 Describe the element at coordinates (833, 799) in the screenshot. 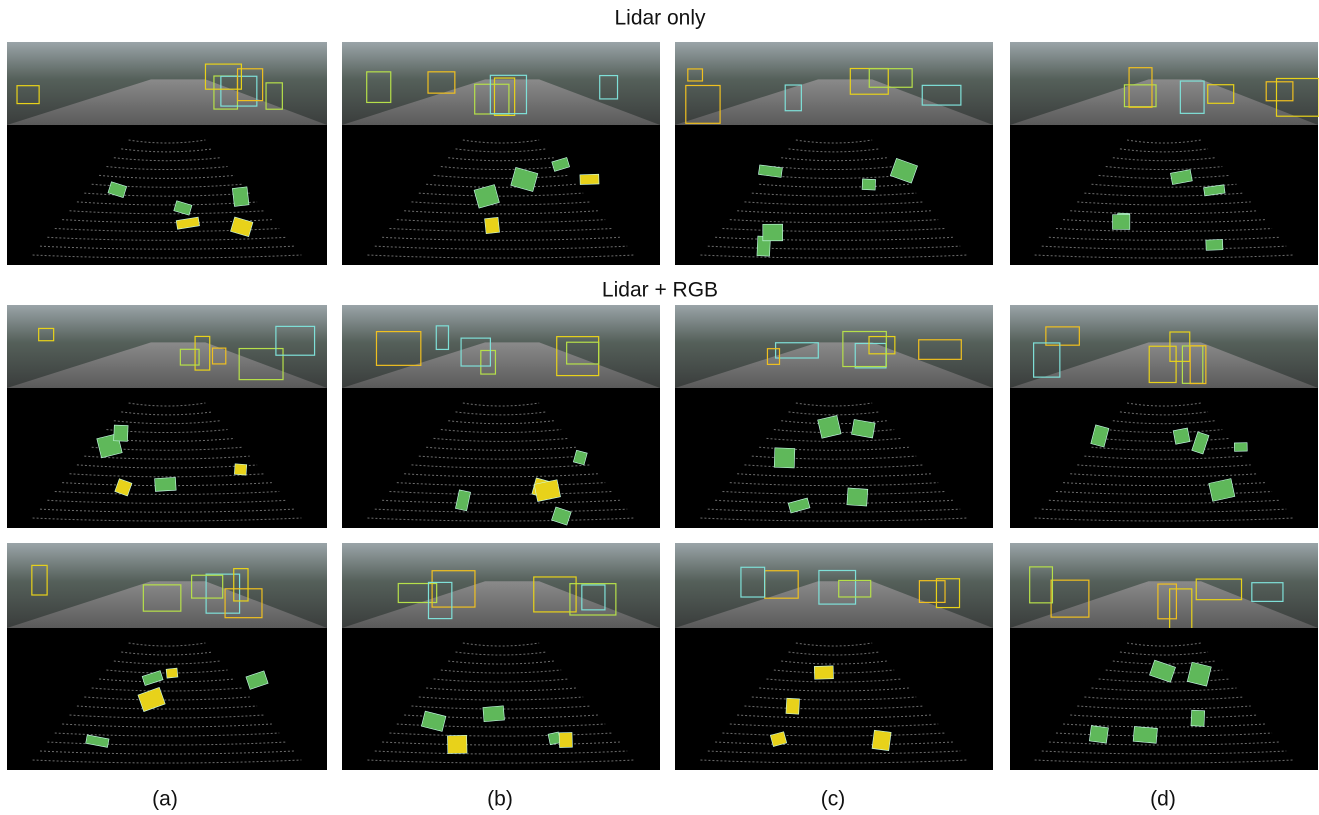

I see `column-label: (c)` at that location.